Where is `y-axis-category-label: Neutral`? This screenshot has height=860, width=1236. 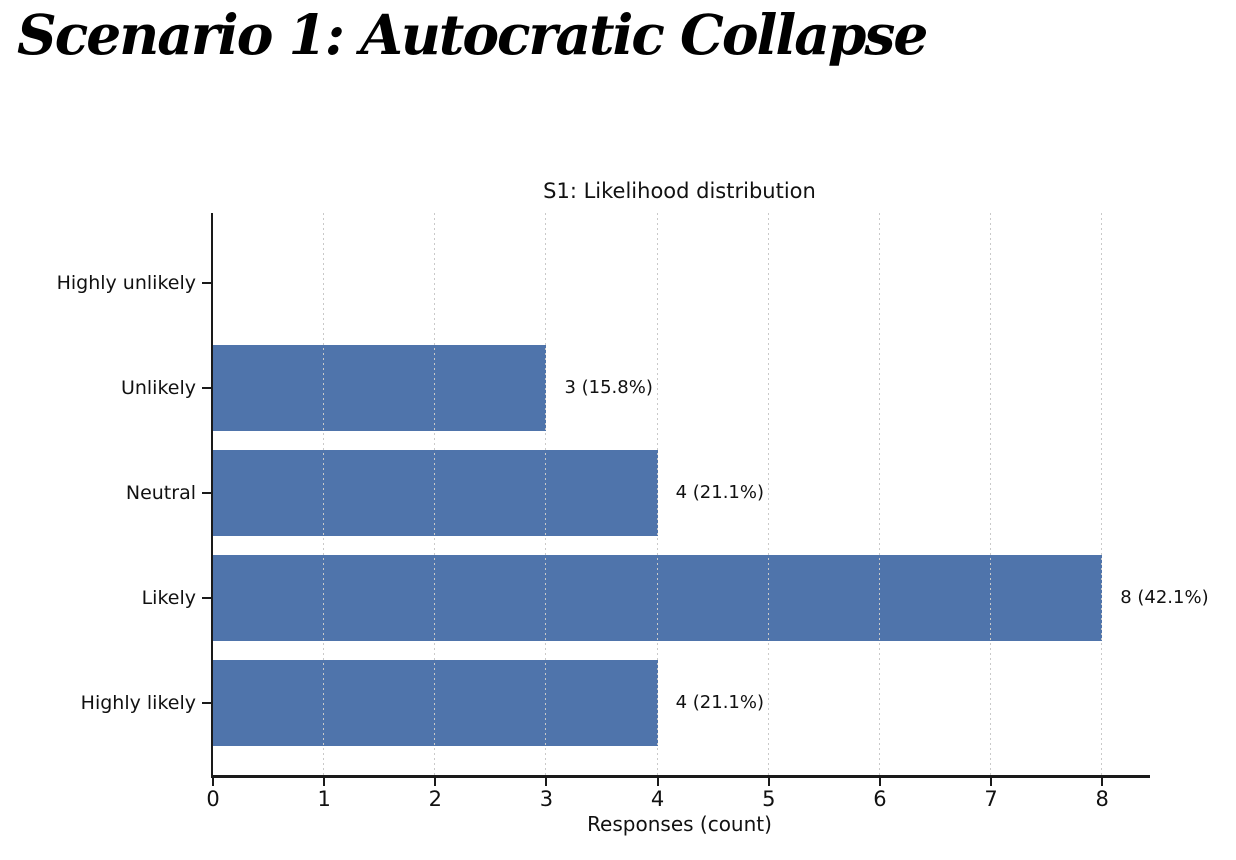
y-axis-category-label: Neutral is located at coordinates (160, 493).